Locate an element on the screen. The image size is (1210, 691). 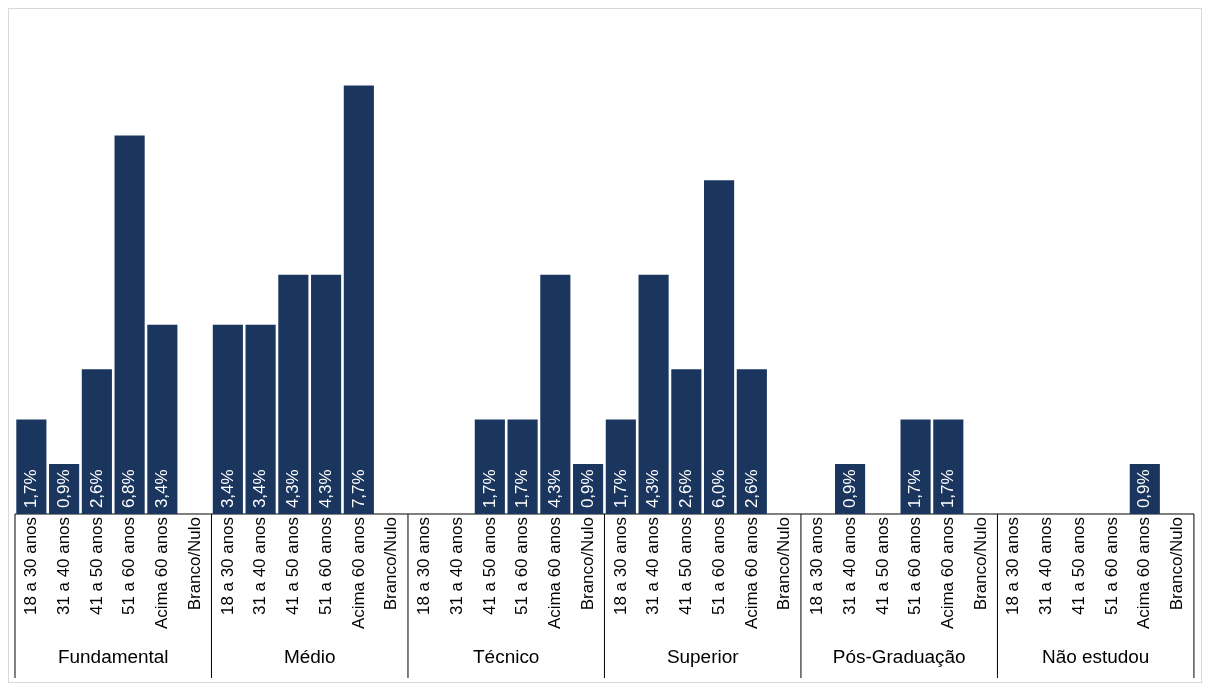
data-label: 6,8% is located at coordinates (129, 489).